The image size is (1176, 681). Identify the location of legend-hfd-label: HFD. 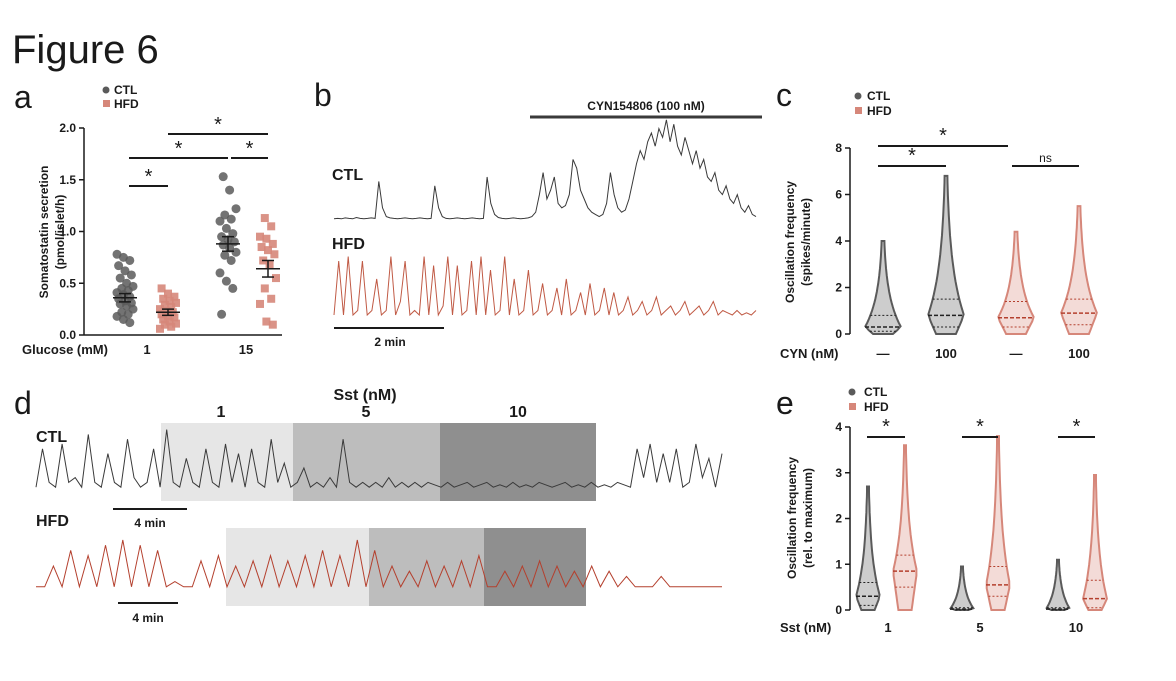
(126, 104).